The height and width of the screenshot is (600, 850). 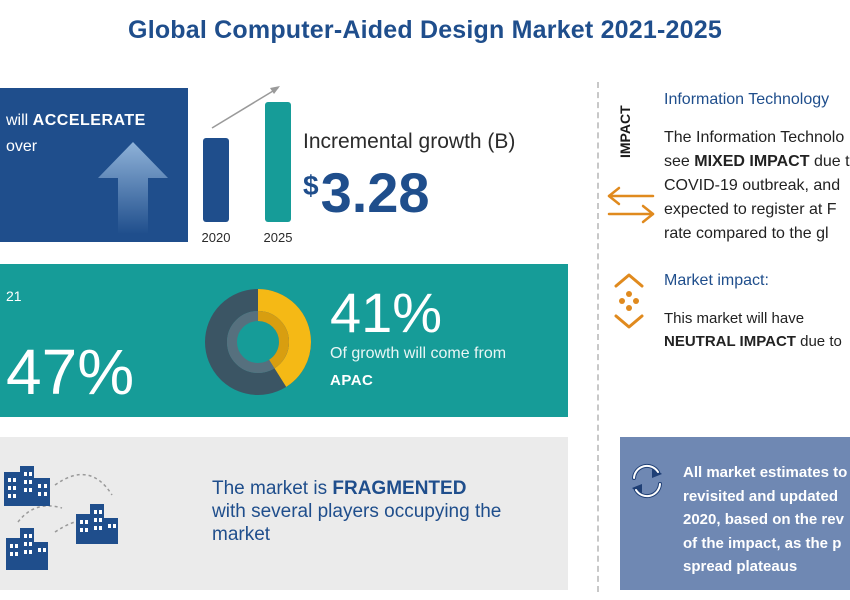 I want to click on fragmented-keyword: FRAGMENTED, so click(x=399, y=488).